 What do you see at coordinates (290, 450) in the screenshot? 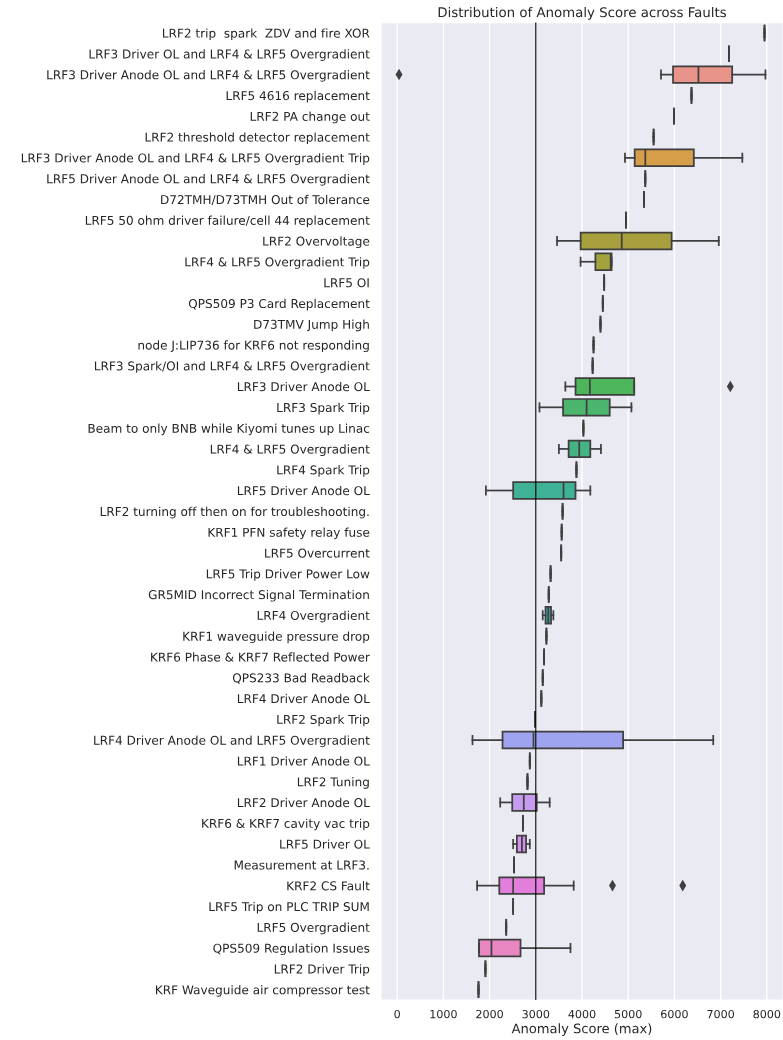
I see `y-tick-label: LRF4 & LRF5 Overgradient` at bounding box center [290, 450].